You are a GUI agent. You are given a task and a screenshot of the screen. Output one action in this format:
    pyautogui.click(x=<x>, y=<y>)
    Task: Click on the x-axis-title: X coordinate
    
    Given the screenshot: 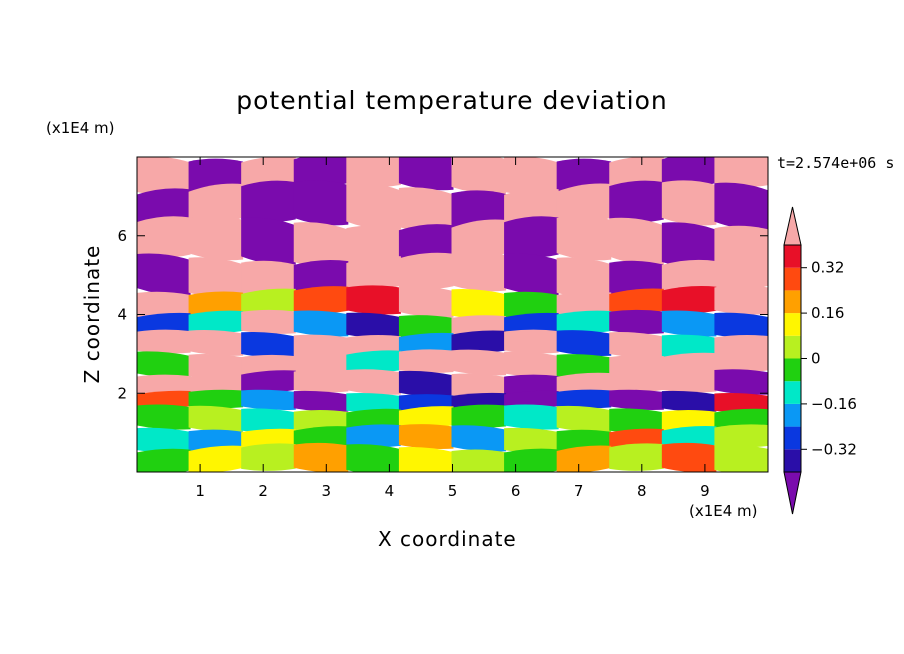 What is the action you would take?
    pyautogui.click(x=447, y=539)
    